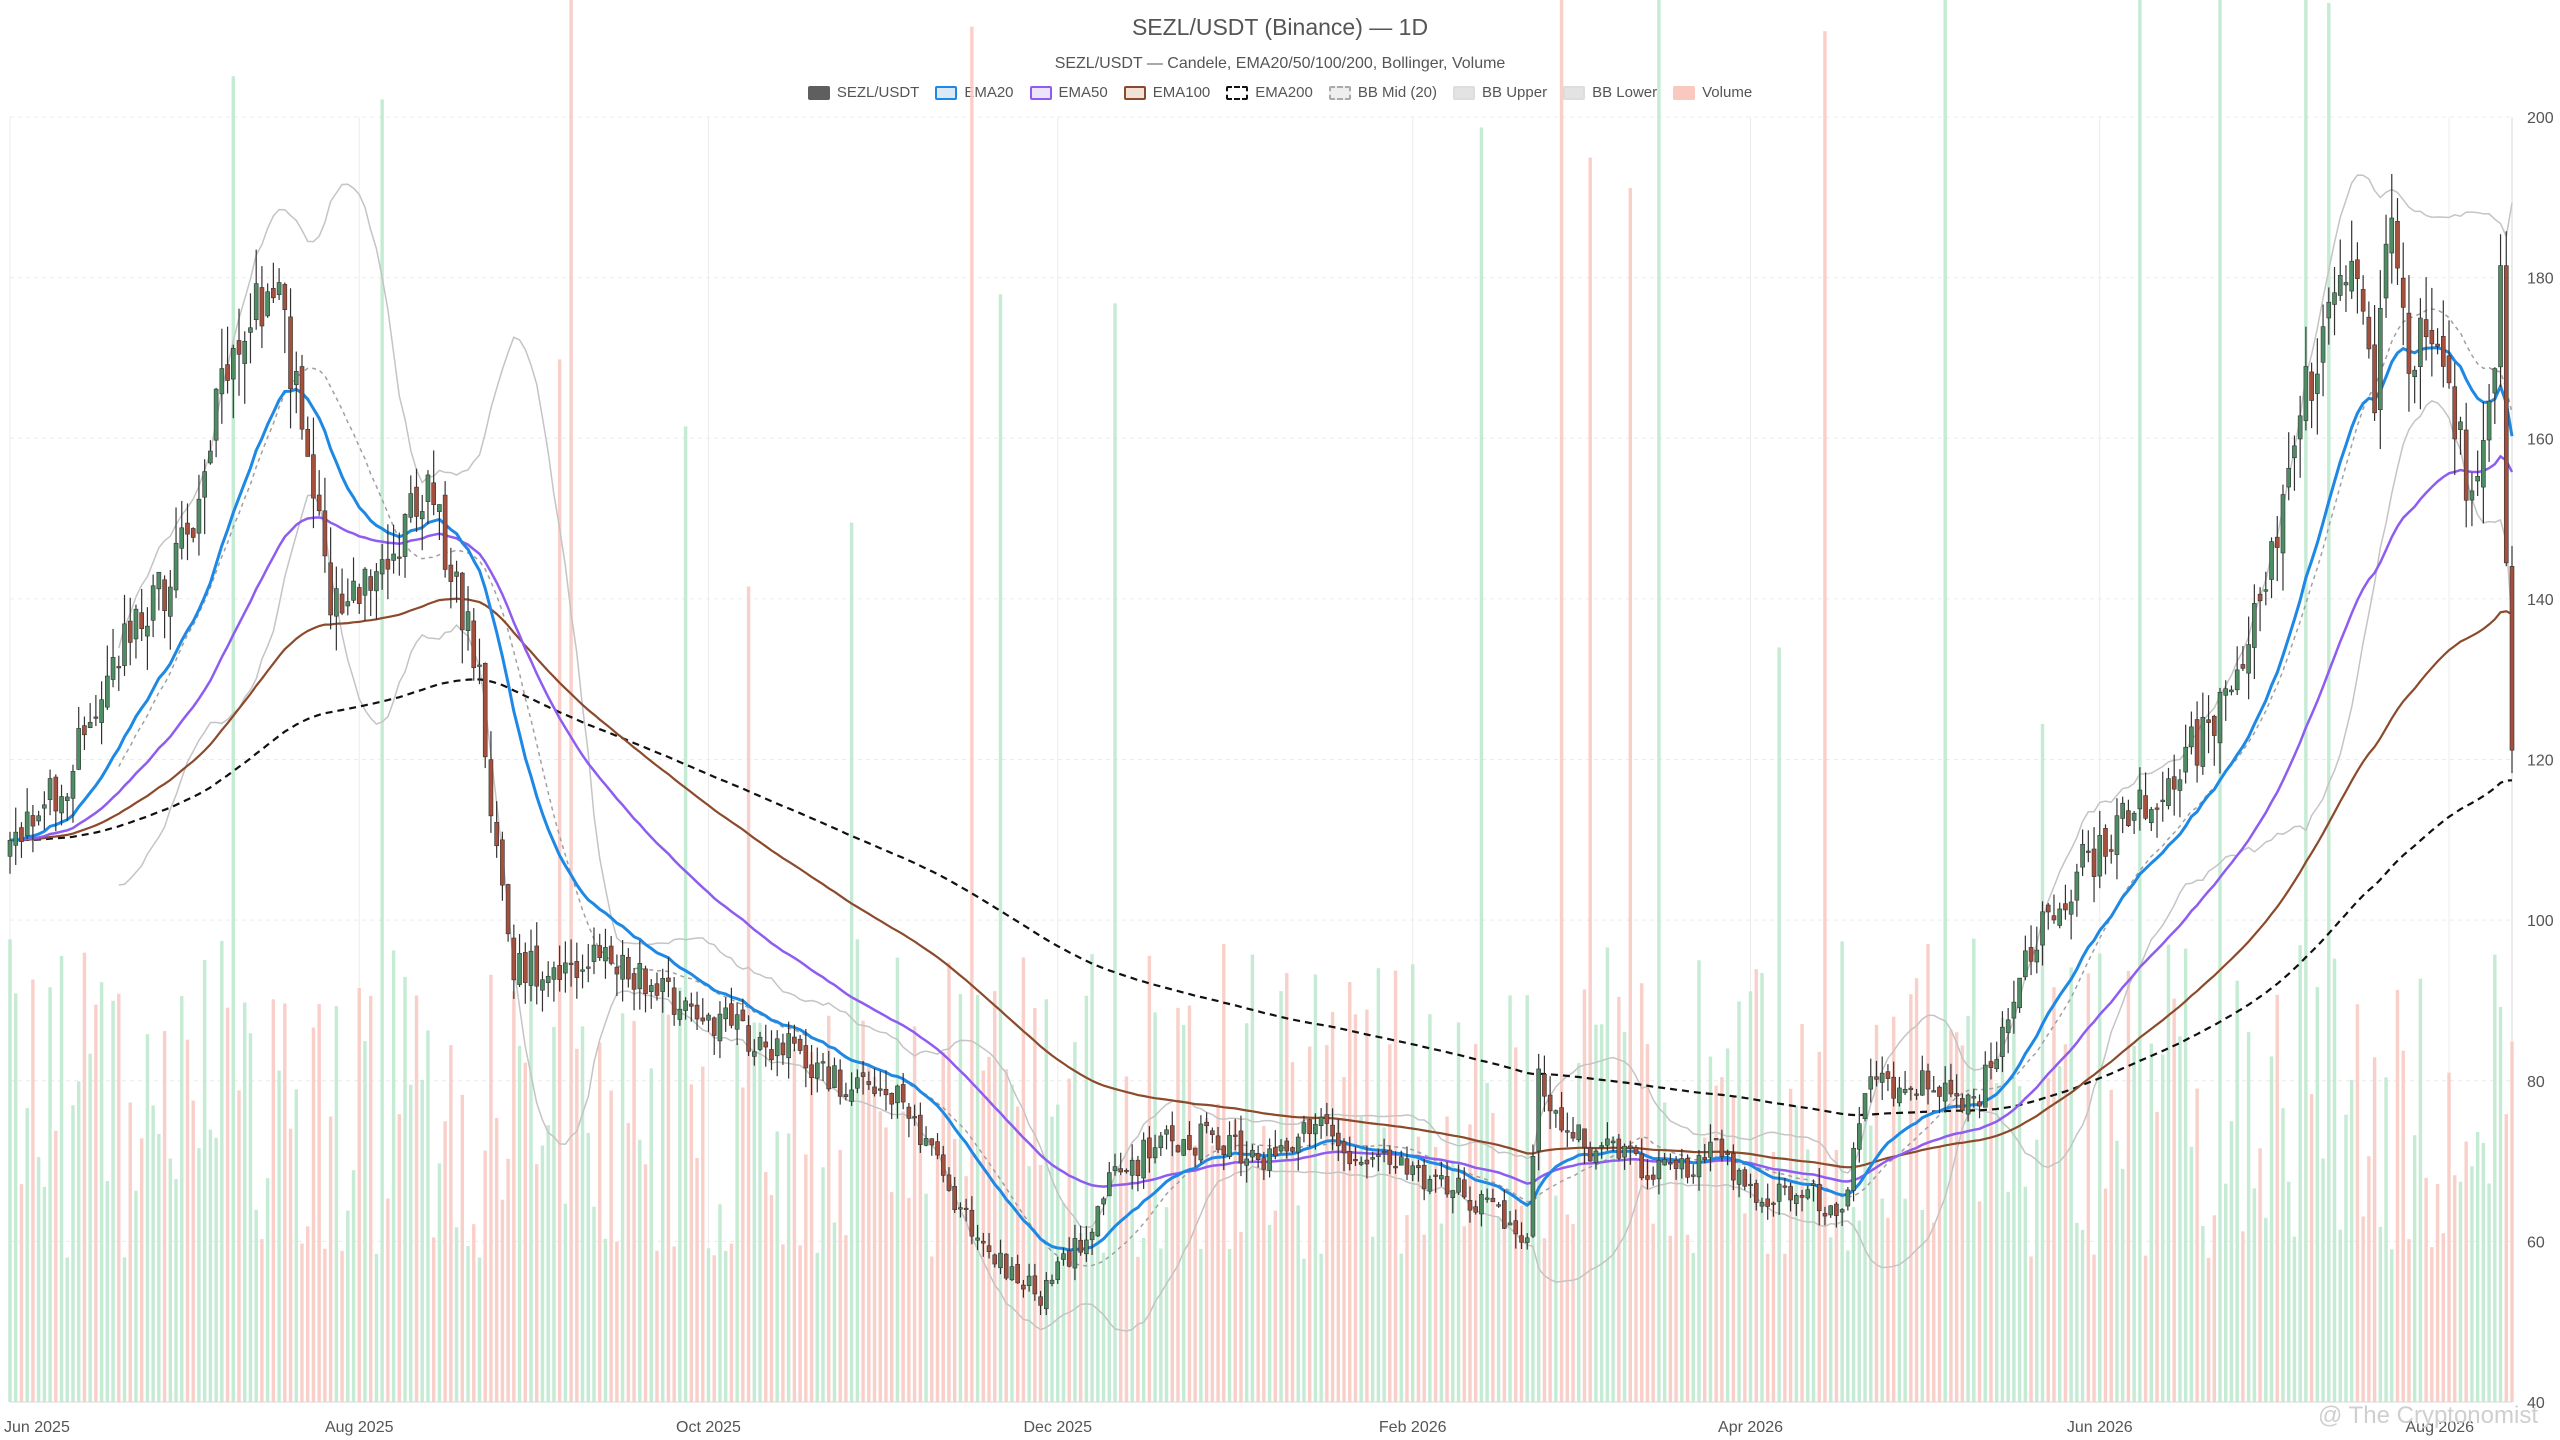 This screenshot has height=1440, width=2560. I want to click on legend-item: Volume, so click(1712, 92).